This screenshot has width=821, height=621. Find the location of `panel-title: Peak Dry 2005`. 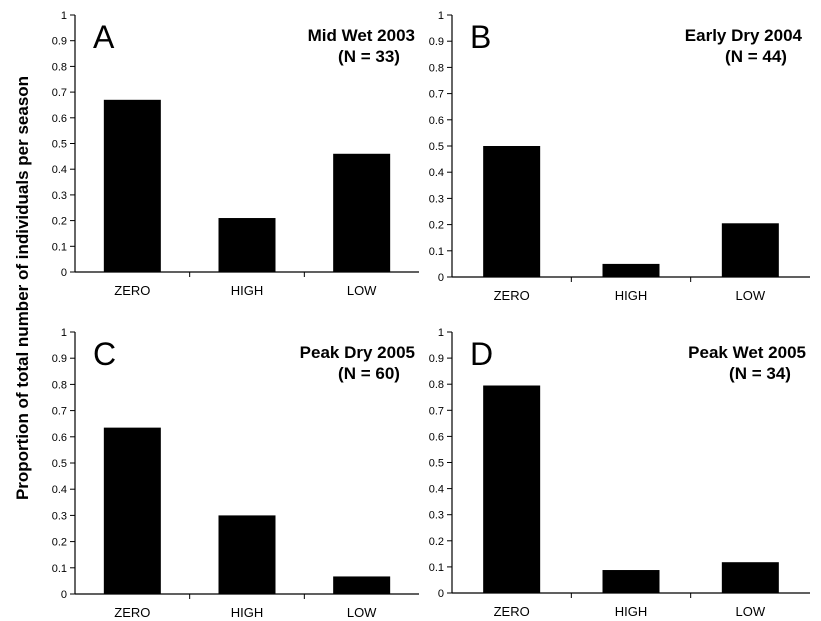

panel-title: Peak Dry 2005 is located at coordinates (357, 352).